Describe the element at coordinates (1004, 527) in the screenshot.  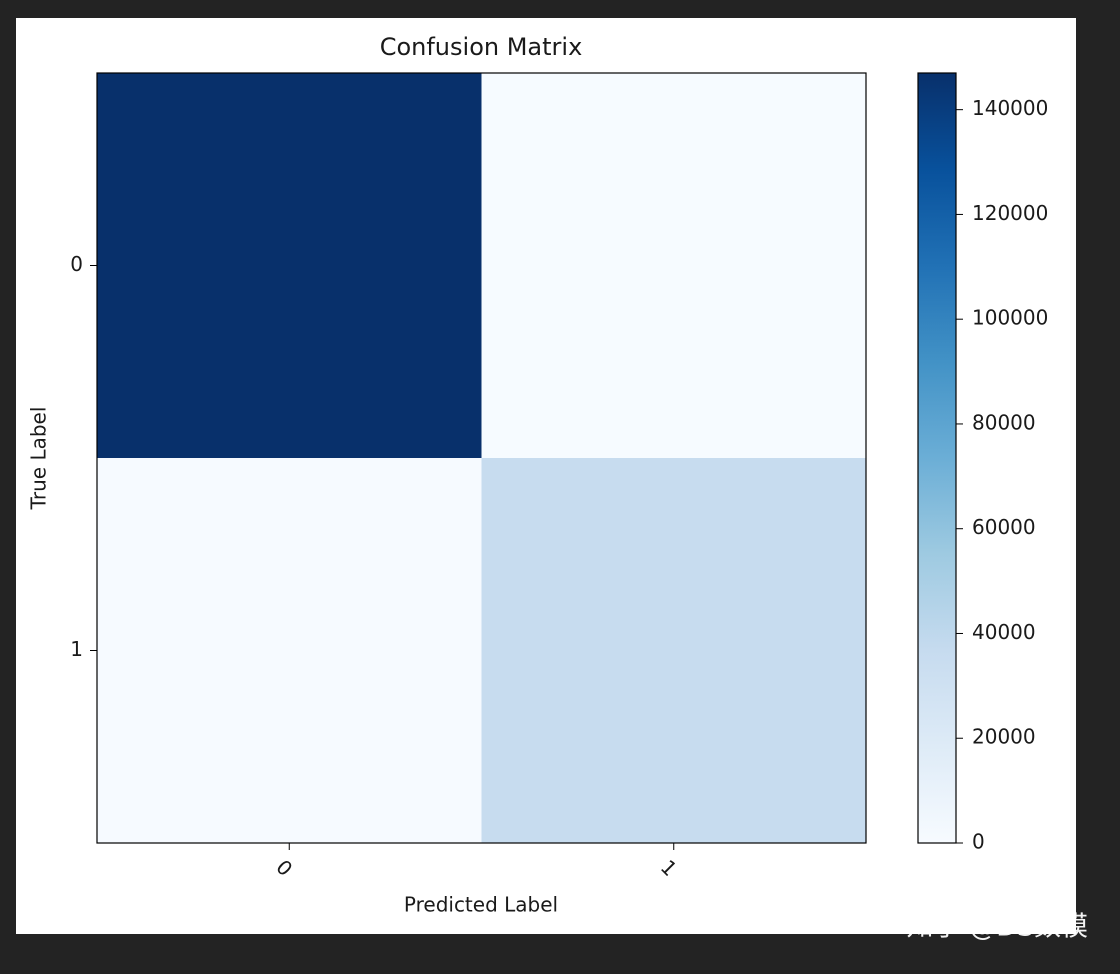
I see `colorbar-tick-label: 60000` at that location.